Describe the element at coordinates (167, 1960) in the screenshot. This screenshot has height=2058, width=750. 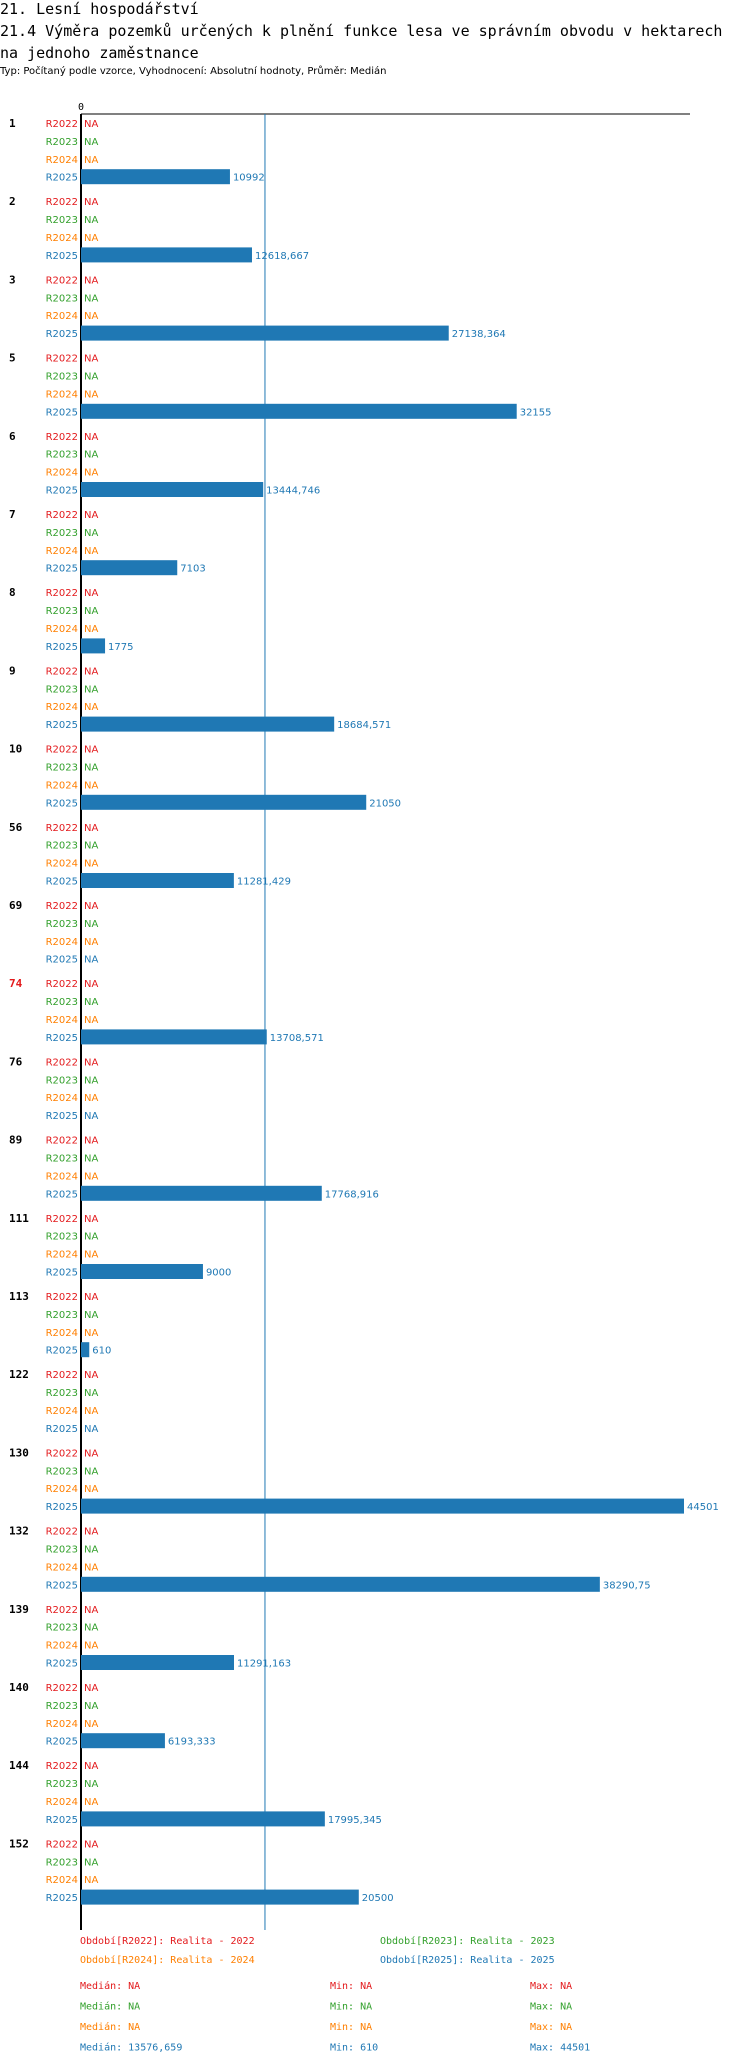
I see `legend-entry: Období[R2024]: Realita - 2024` at that location.